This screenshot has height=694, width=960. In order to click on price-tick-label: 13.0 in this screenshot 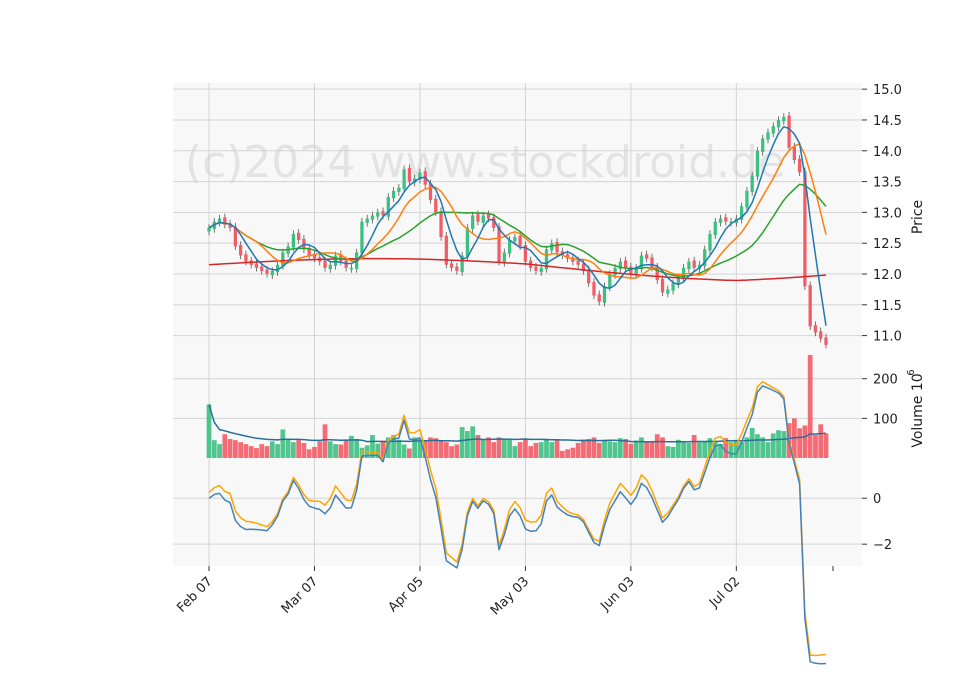, I will do `click(887, 213)`.